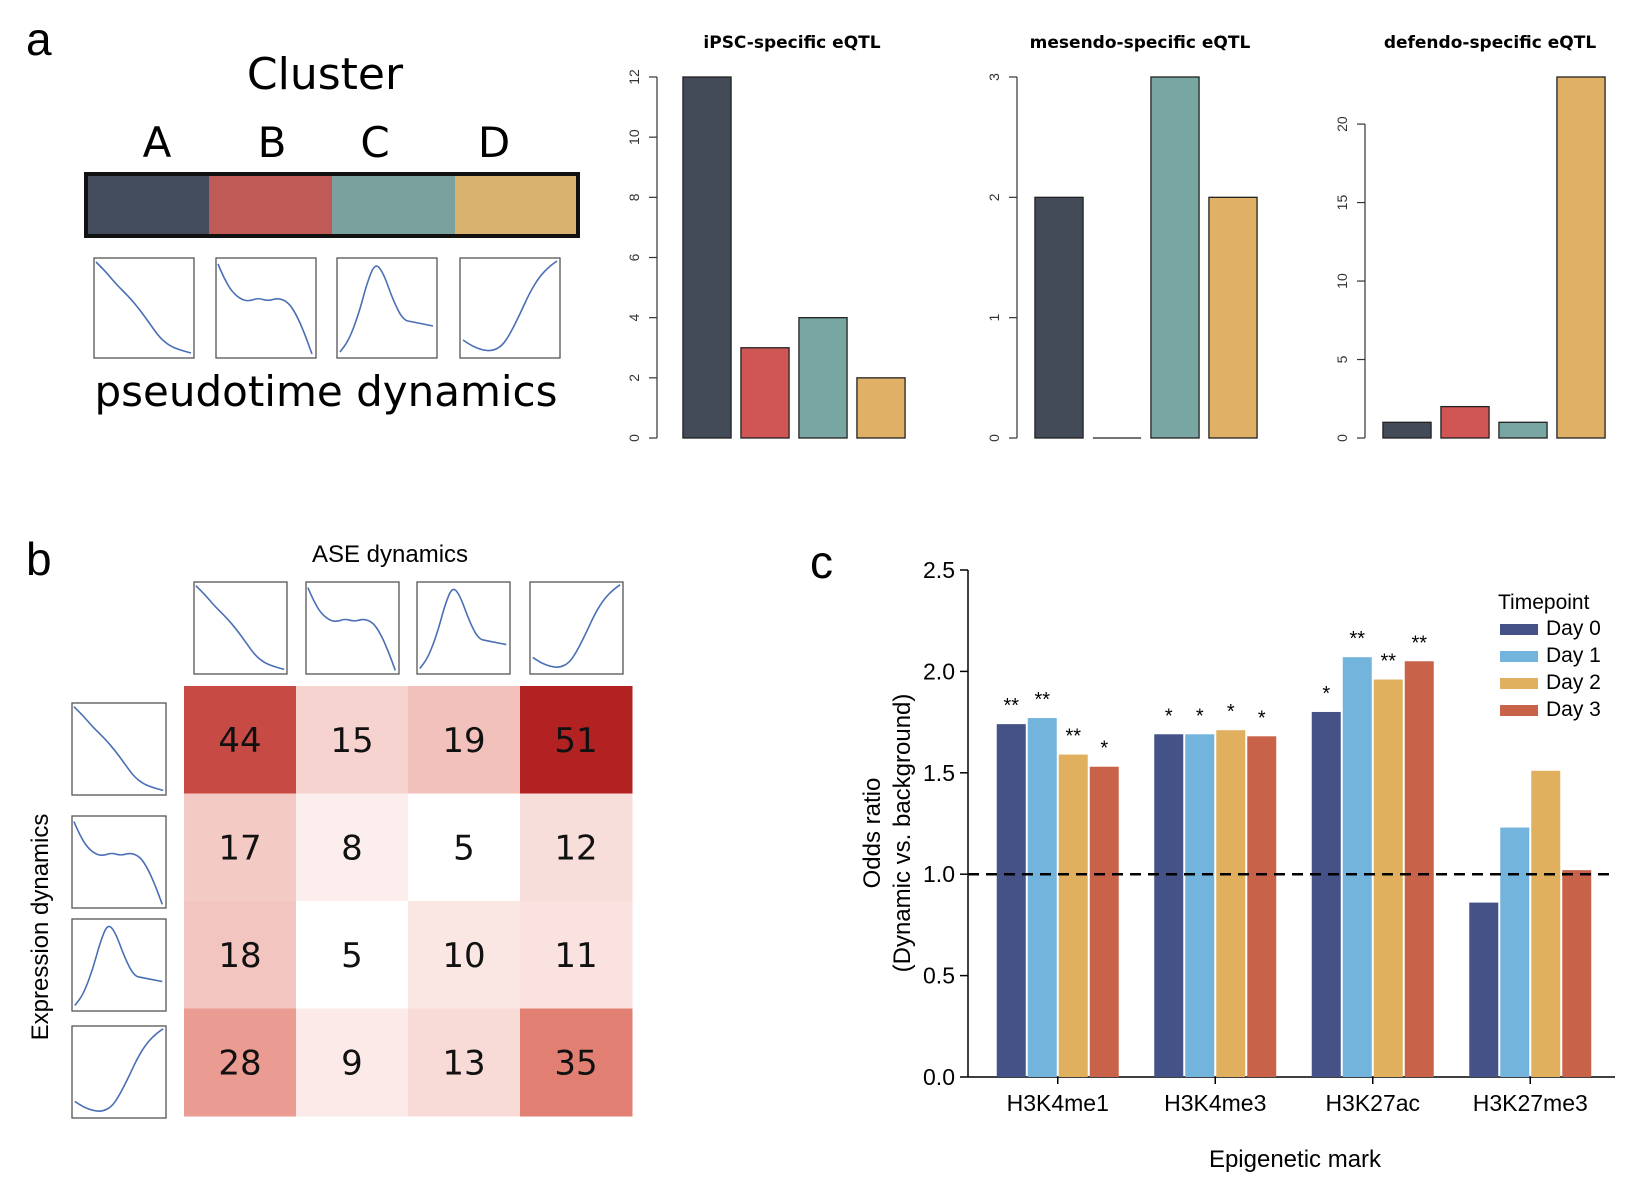 This screenshot has height=1182, width=1634. What do you see at coordinates (1262, 906) in the screenshot?
I see `bar-h3k4me3-day3` at bounding box center [1262, 906].